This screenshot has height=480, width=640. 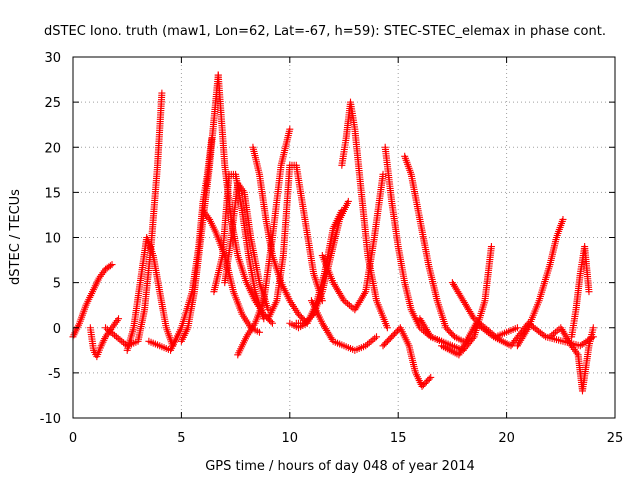 I want to click on y-tick-label: -10, so click(x=50, y=419).